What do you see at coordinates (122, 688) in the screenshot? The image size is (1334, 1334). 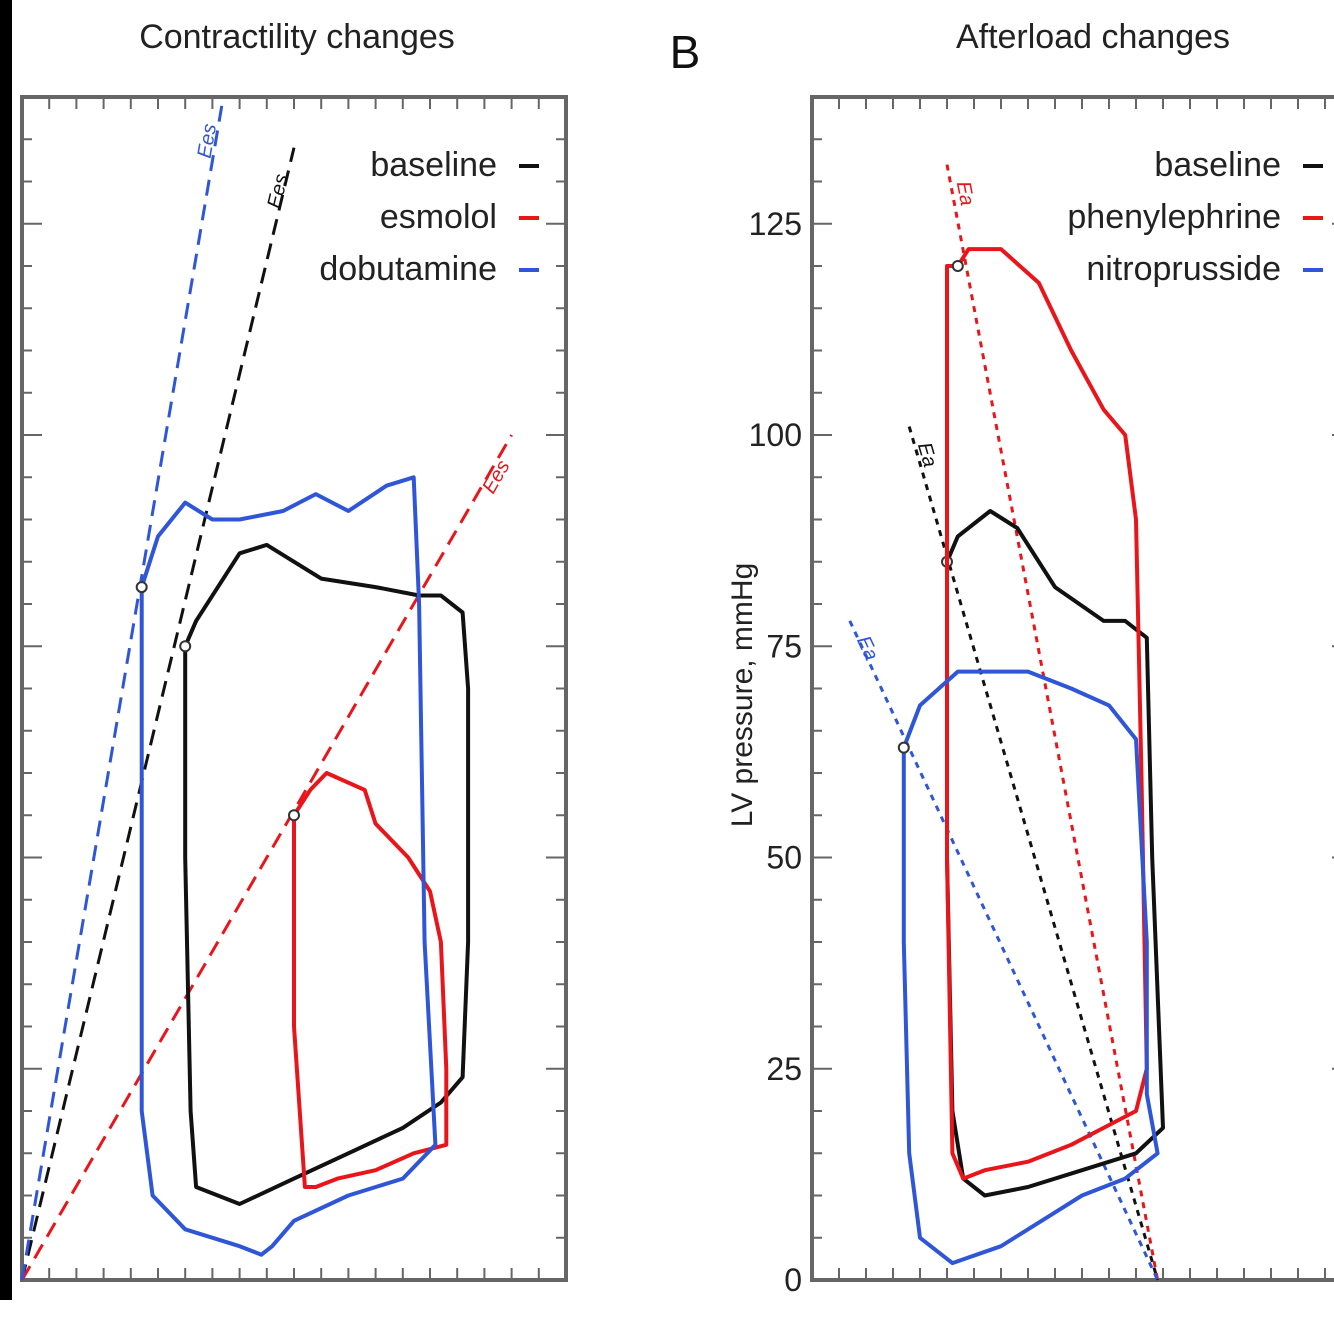 I see `dobutamine-ees-line` at bounding box center [122, 688].